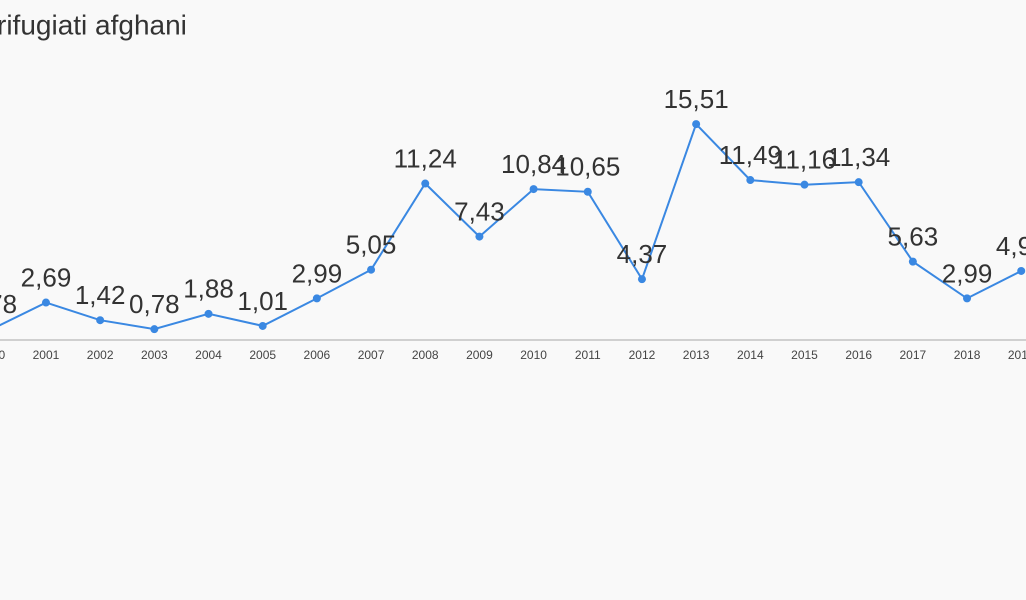 The height and width of the screenshot is (600, 1026). Describe the element at coordinates (642, 355) in the screenshot. I see `x-tick-label: 2012` at that location.